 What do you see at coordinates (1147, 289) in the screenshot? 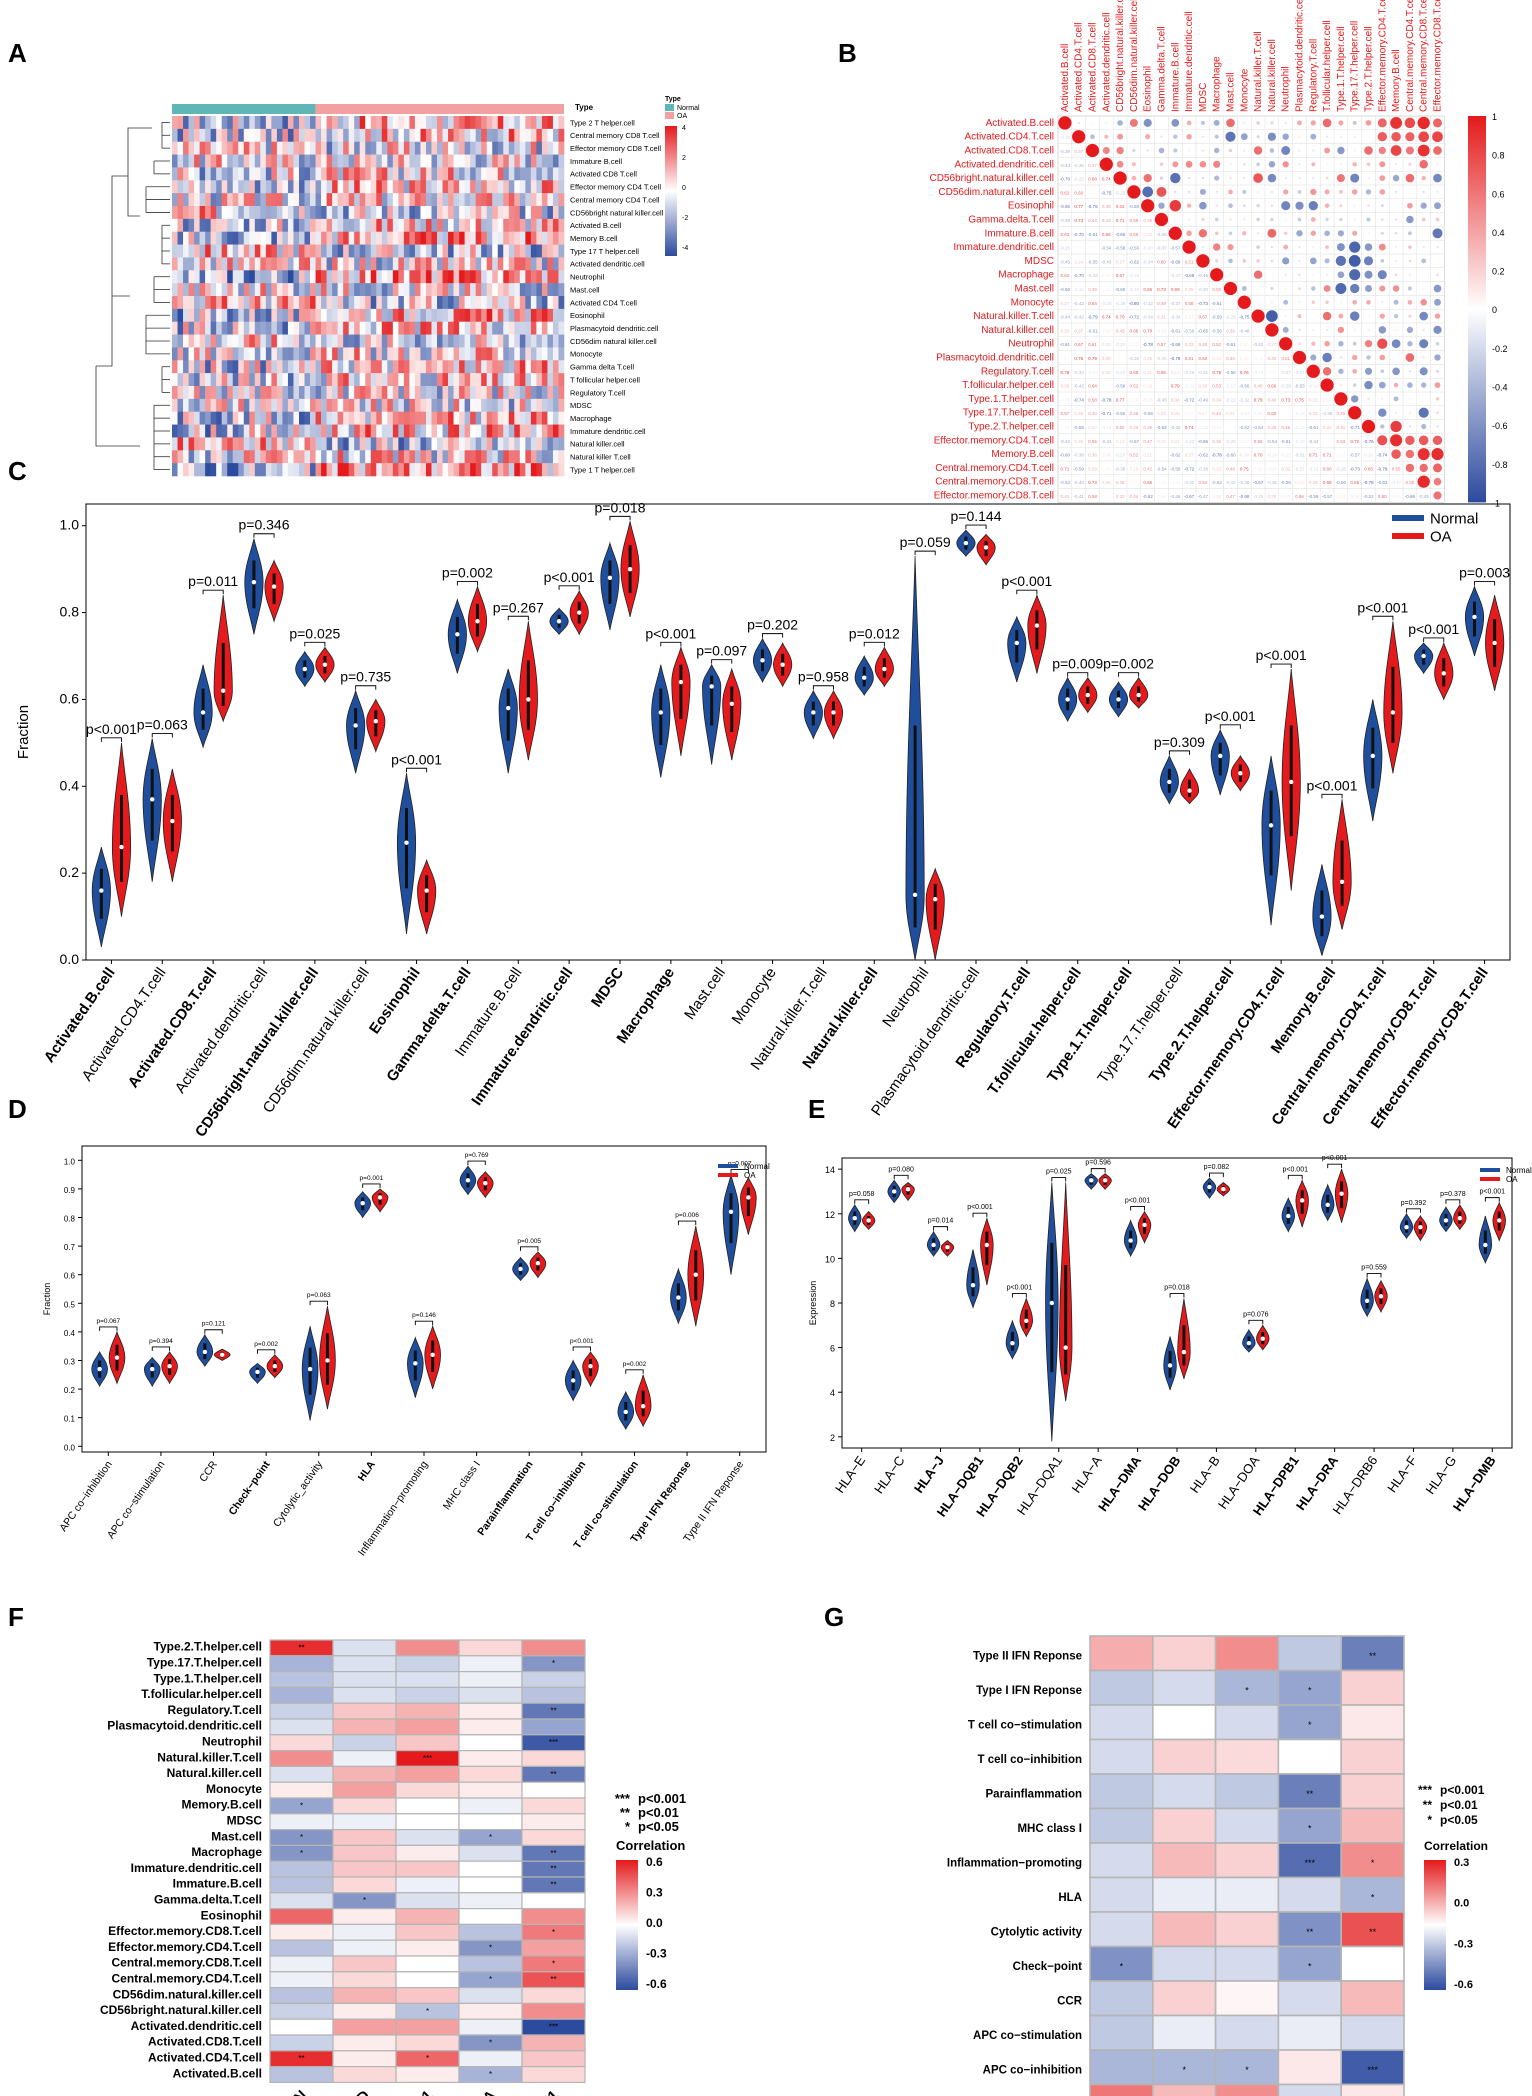
I see `correlation-coefficient: 0.66` at bounding box center [1147, 289].